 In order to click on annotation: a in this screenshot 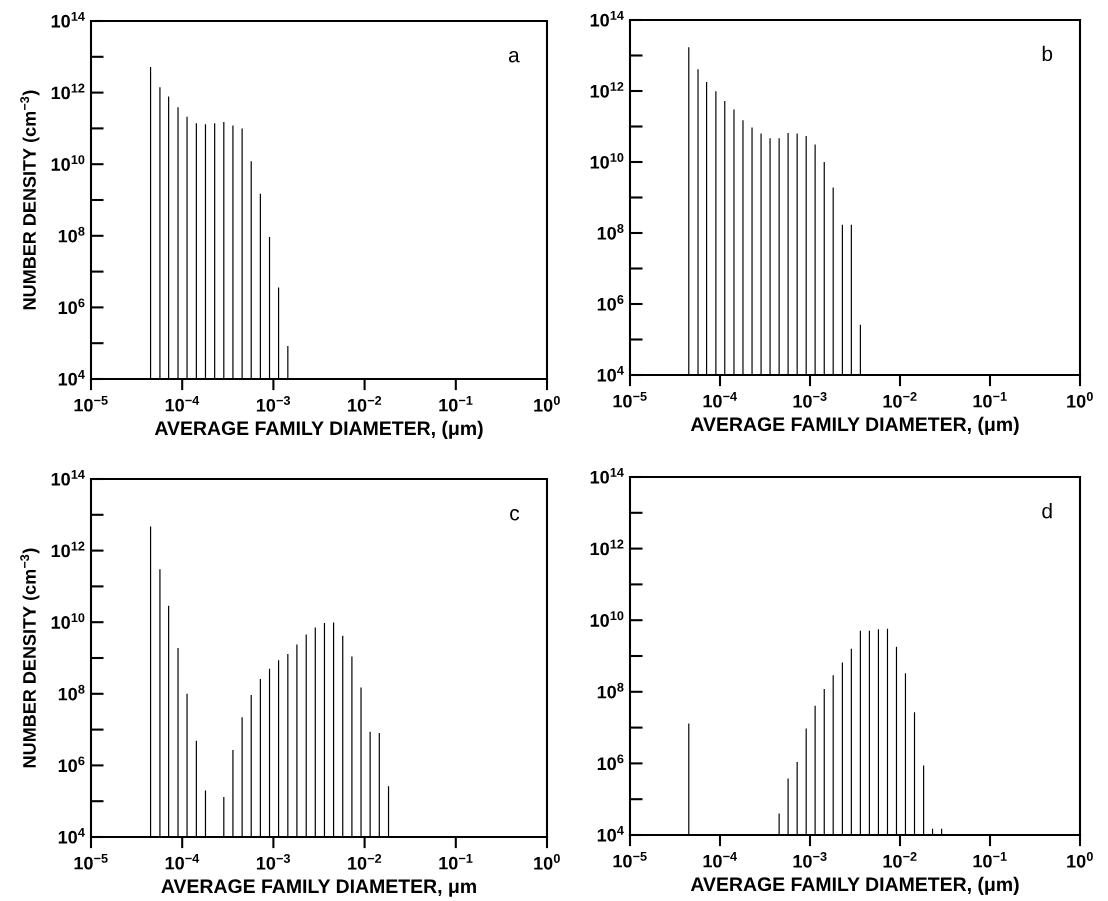, I will do `click(514, 56)`.